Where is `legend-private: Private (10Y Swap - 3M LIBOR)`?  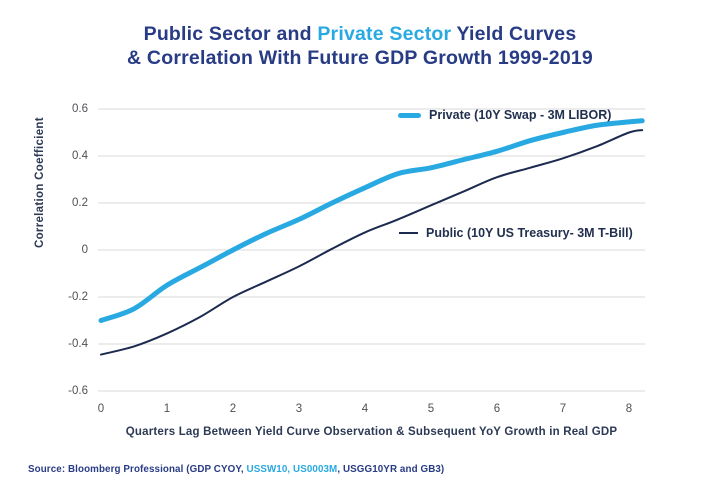
legend-private: Private (10Y Swap - 3M LIBOR) is located at coordinates (504, 115).